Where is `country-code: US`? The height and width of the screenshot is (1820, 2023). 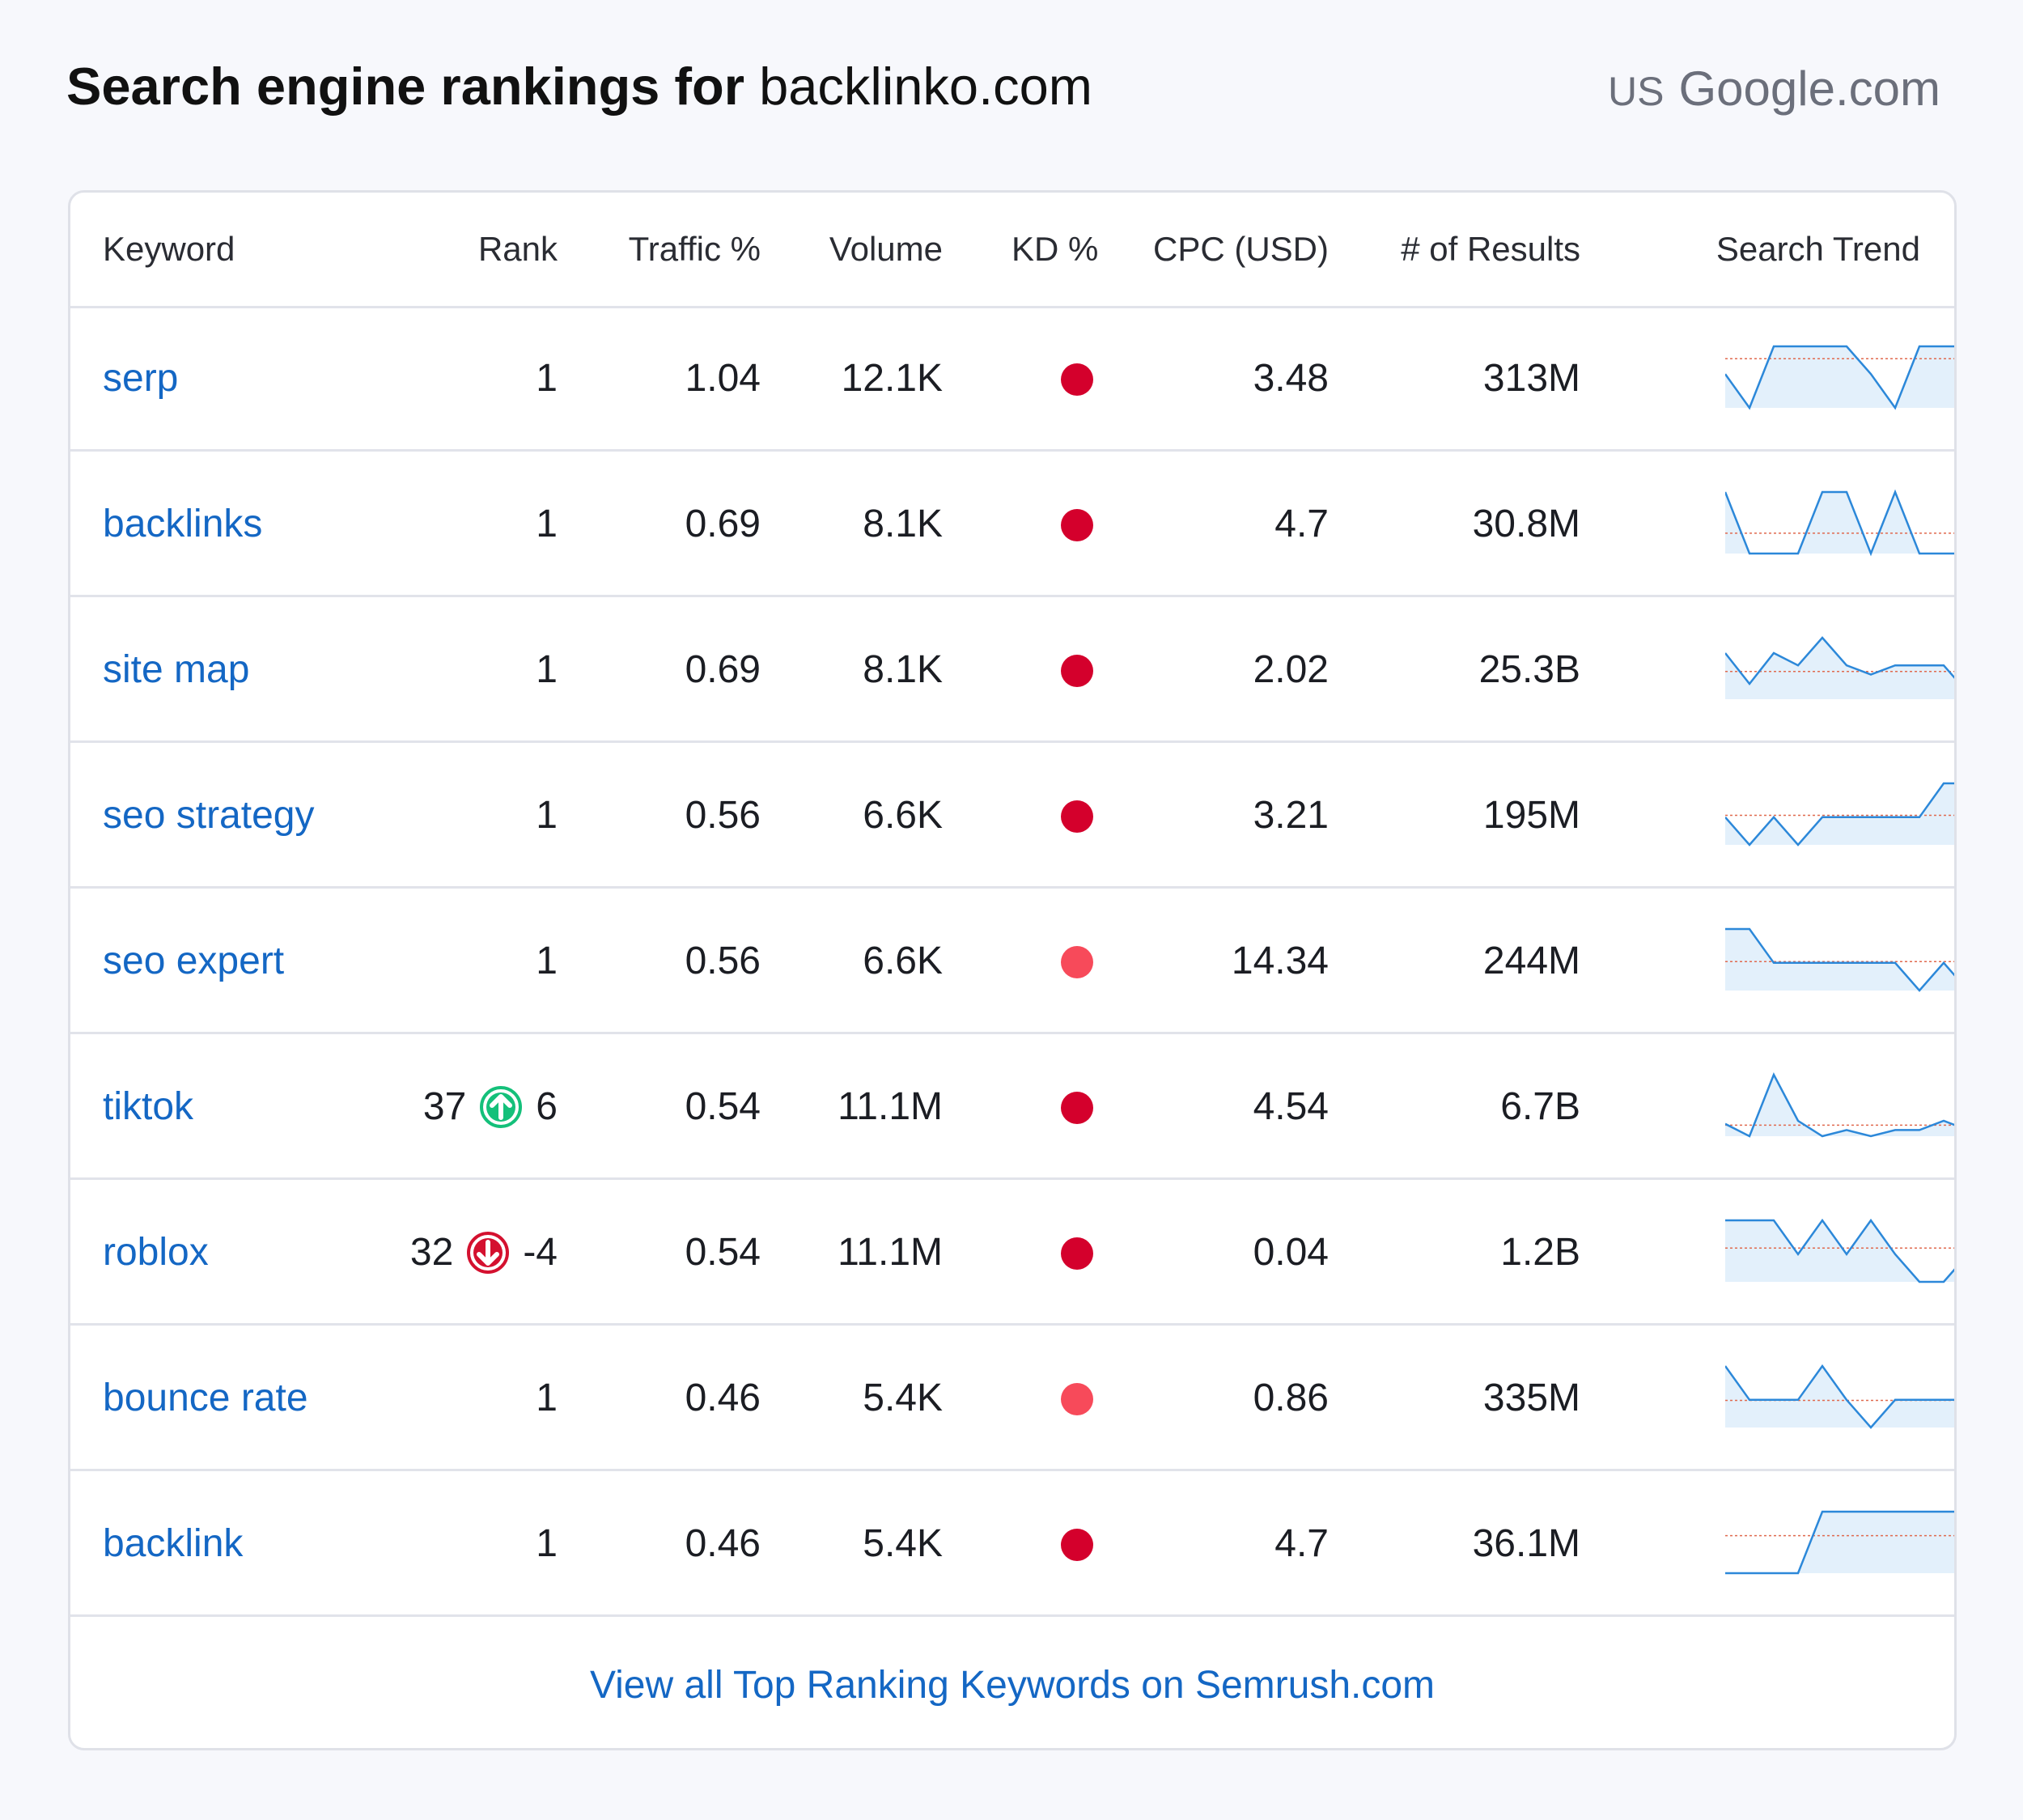
country-code: US is located at coordinates (1636, 92).